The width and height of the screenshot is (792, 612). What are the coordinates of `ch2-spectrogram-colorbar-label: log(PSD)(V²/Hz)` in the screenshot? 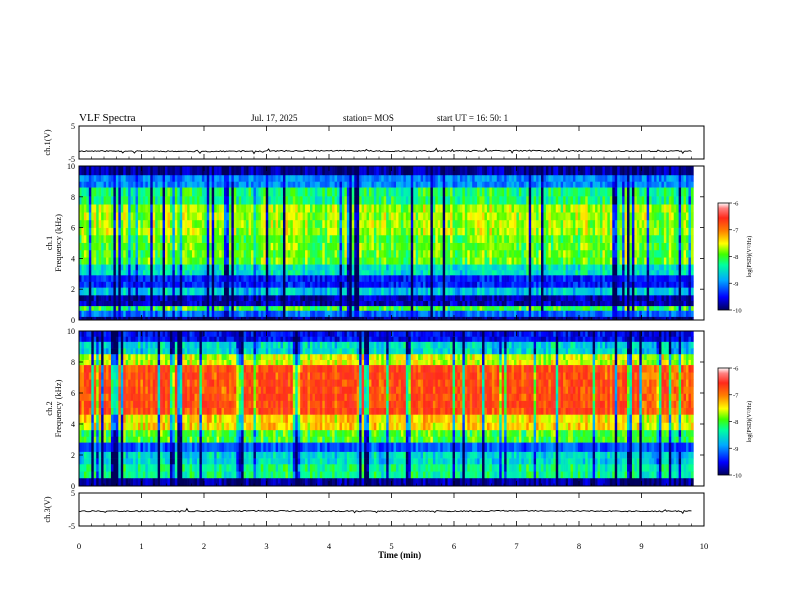 It's located at (749, 421).